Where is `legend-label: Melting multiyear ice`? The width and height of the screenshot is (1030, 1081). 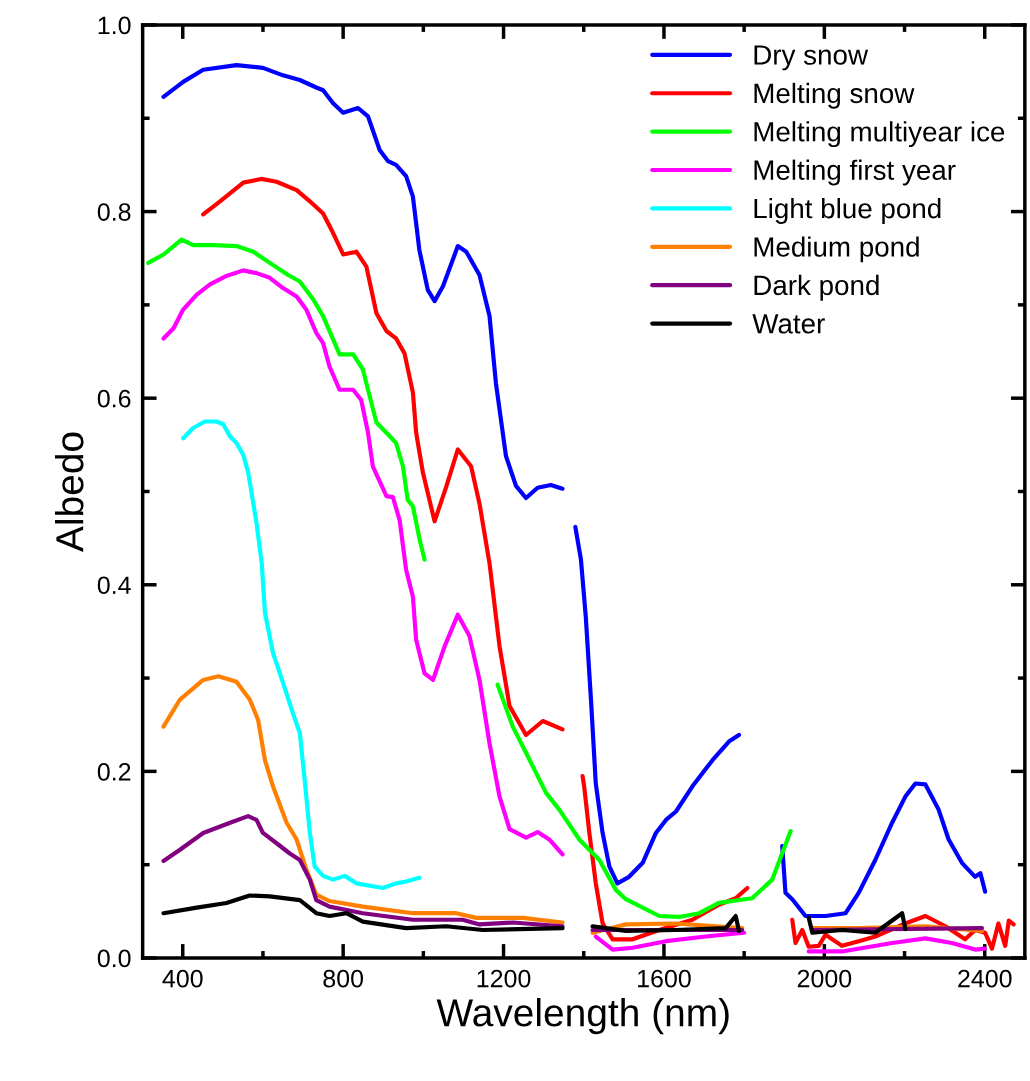 legend-label: Melting multiyear ice is located at coordinates (879, 134).